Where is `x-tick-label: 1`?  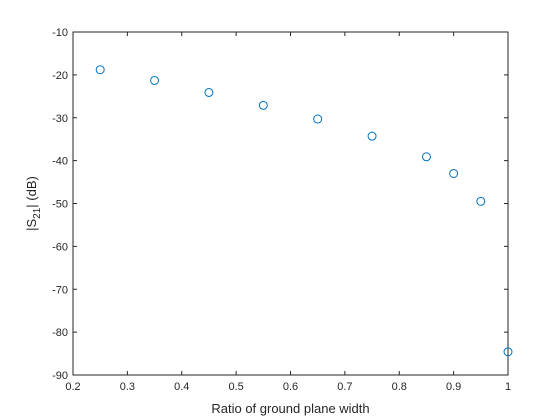 x-tick-label: 1 is located at coordinates (508, 387).